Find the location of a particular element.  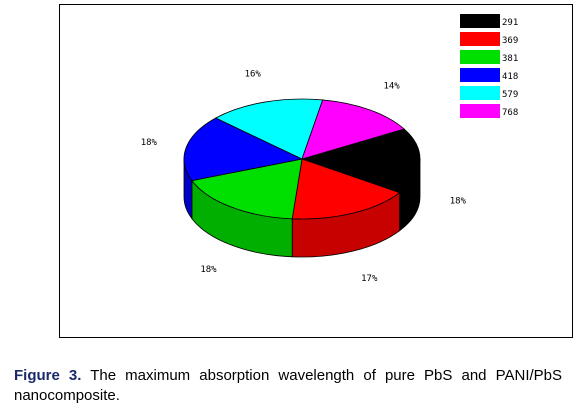

legend-label: 381 is located at coordinates (510, 59).